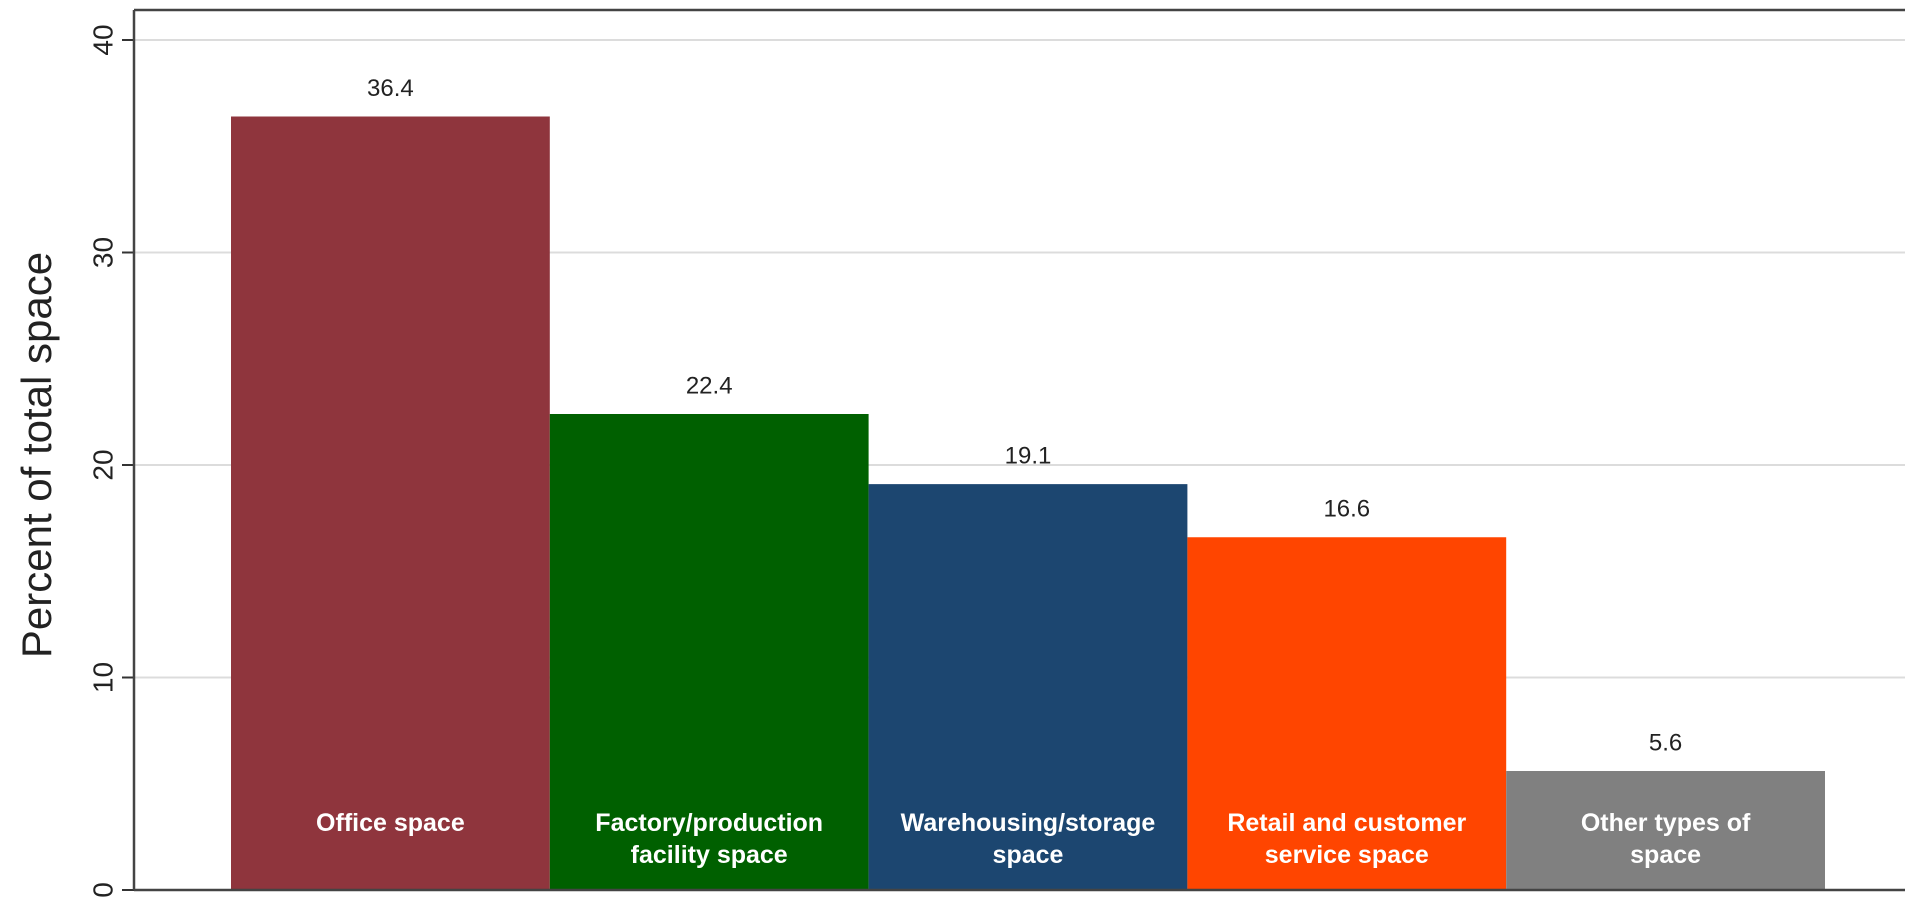 The height and width of the screenshot is (900, 1905). Describe the element at coordinates (102, 677) in the screenshot. I see `y-tick-label: 10` at that location.